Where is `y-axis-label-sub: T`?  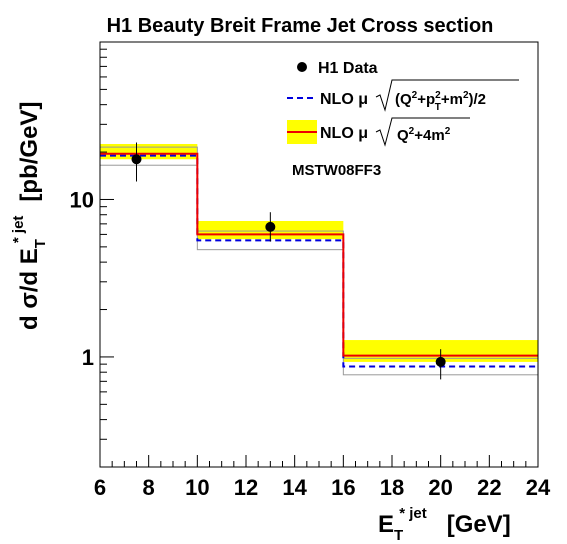
y-axis-label-sub: T is located at coordinates (40, 243).